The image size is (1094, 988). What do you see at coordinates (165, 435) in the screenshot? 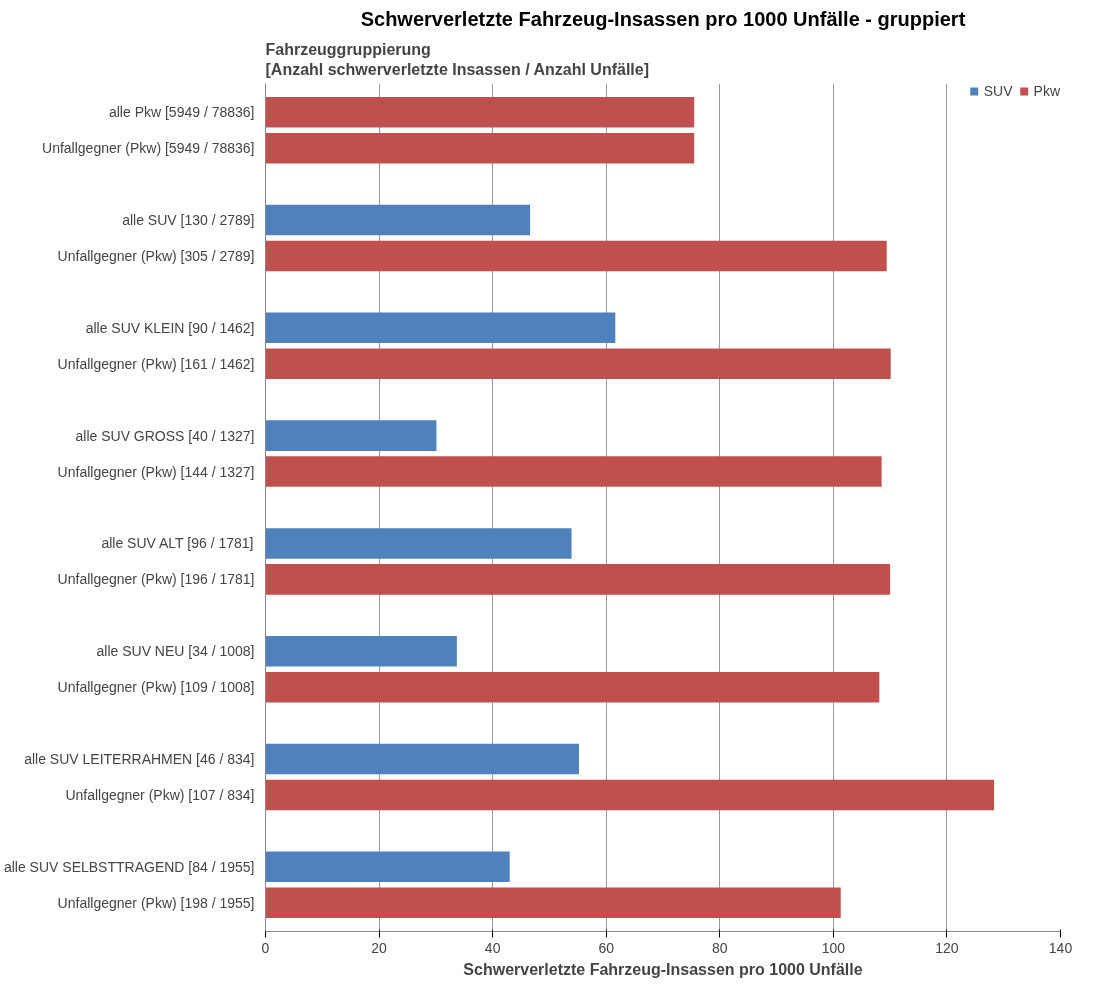
I see `y-tick-label: alle SUV GROSS [40 / 1327]` at bounding box center [165, 435].